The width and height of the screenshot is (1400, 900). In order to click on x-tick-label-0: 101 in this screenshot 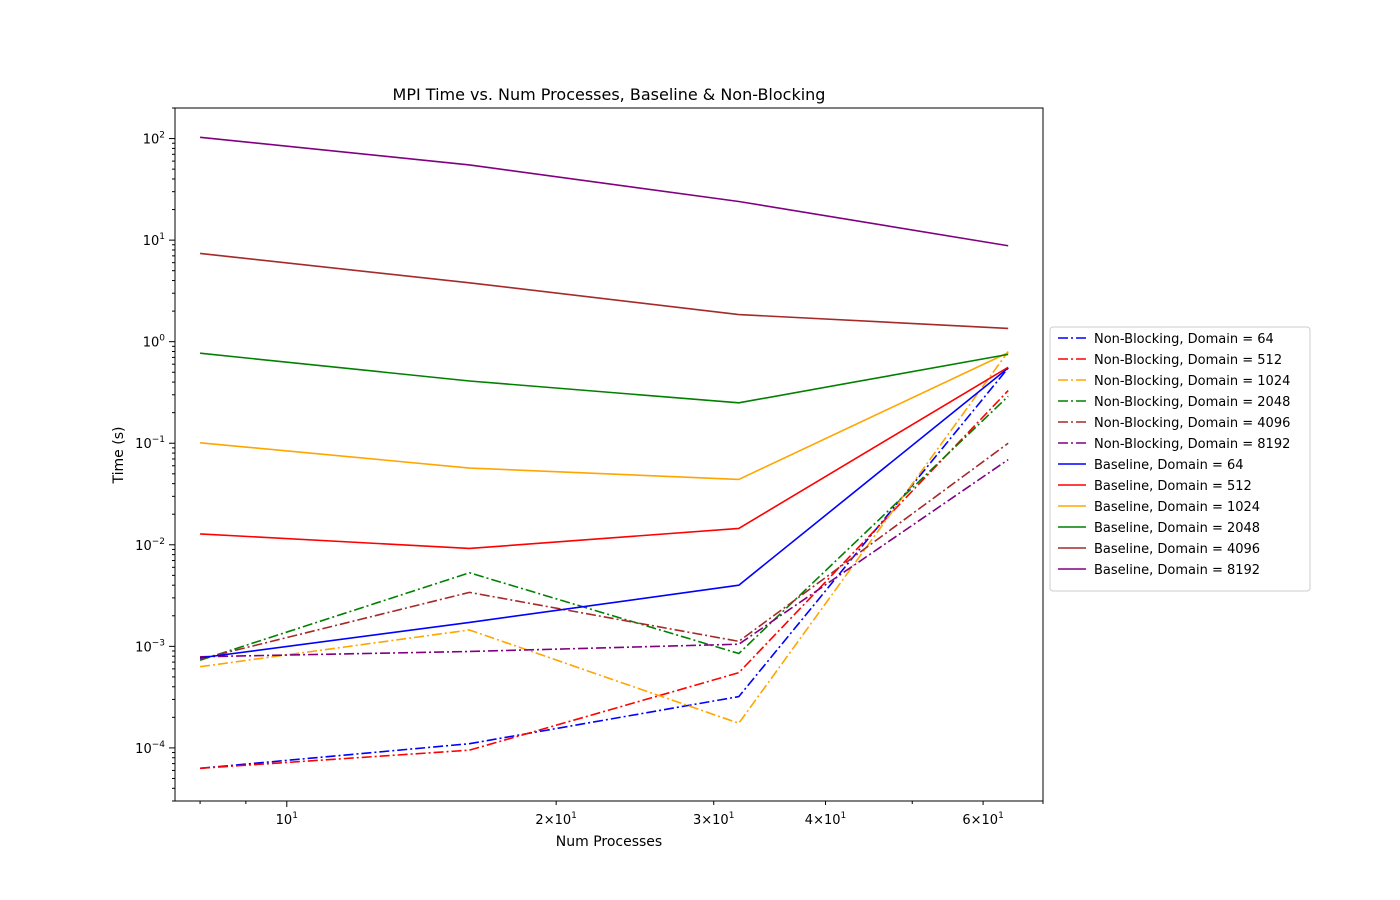, I will do `click(287, 819)`.